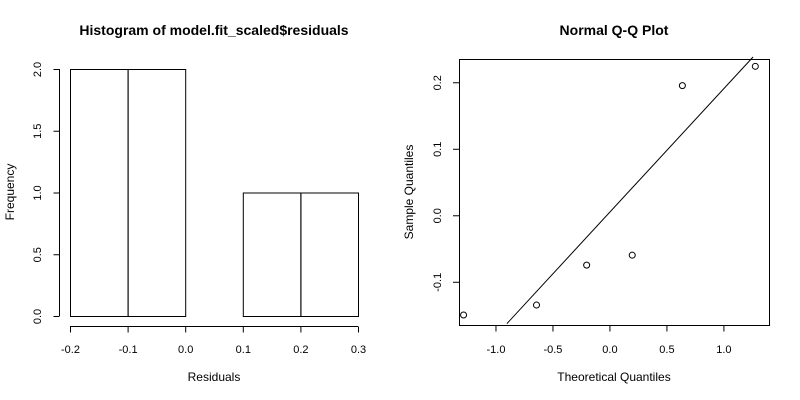  I want to click on histogram-x-tick-label: 0.3, so click(358, 350).